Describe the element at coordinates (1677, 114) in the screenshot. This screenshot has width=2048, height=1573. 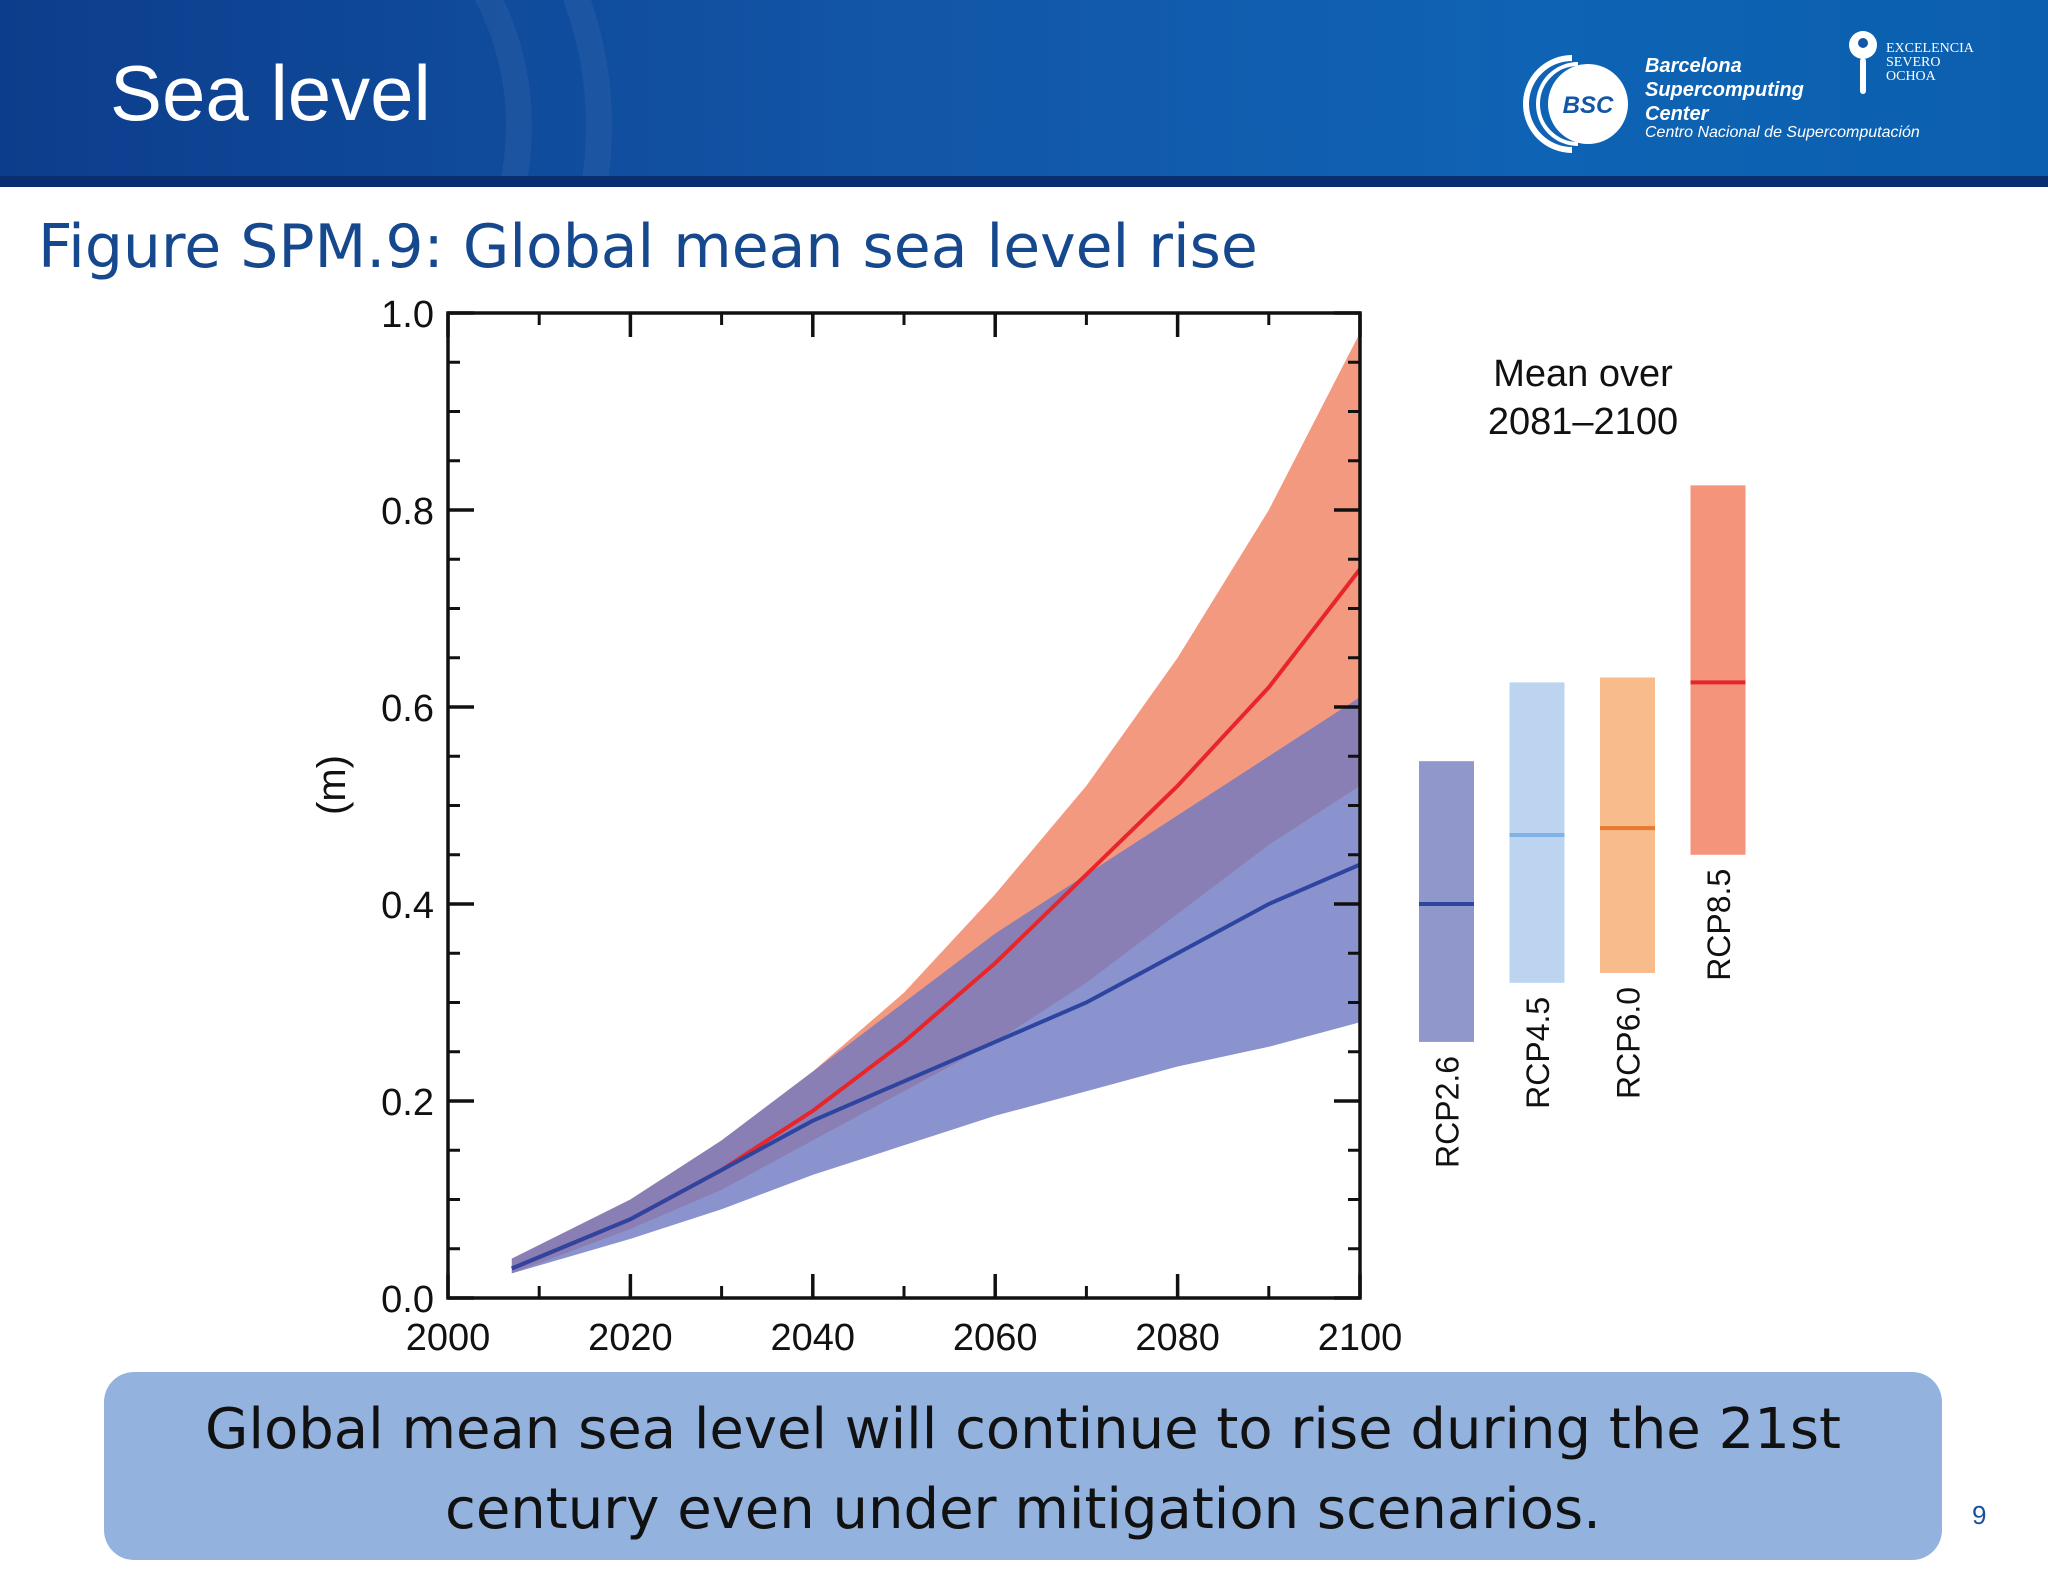
I see `bsc-logo-line3: Center` at that location.